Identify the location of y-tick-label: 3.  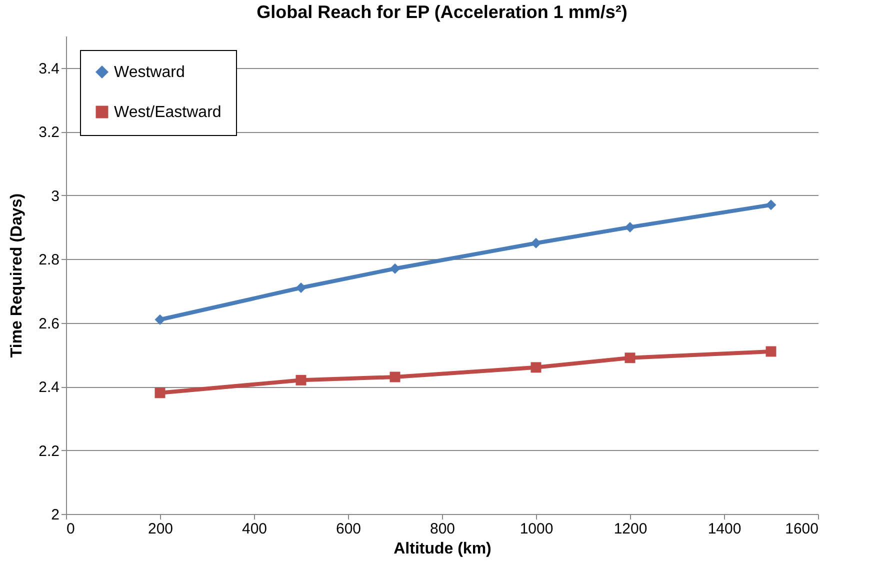
(55, 196).